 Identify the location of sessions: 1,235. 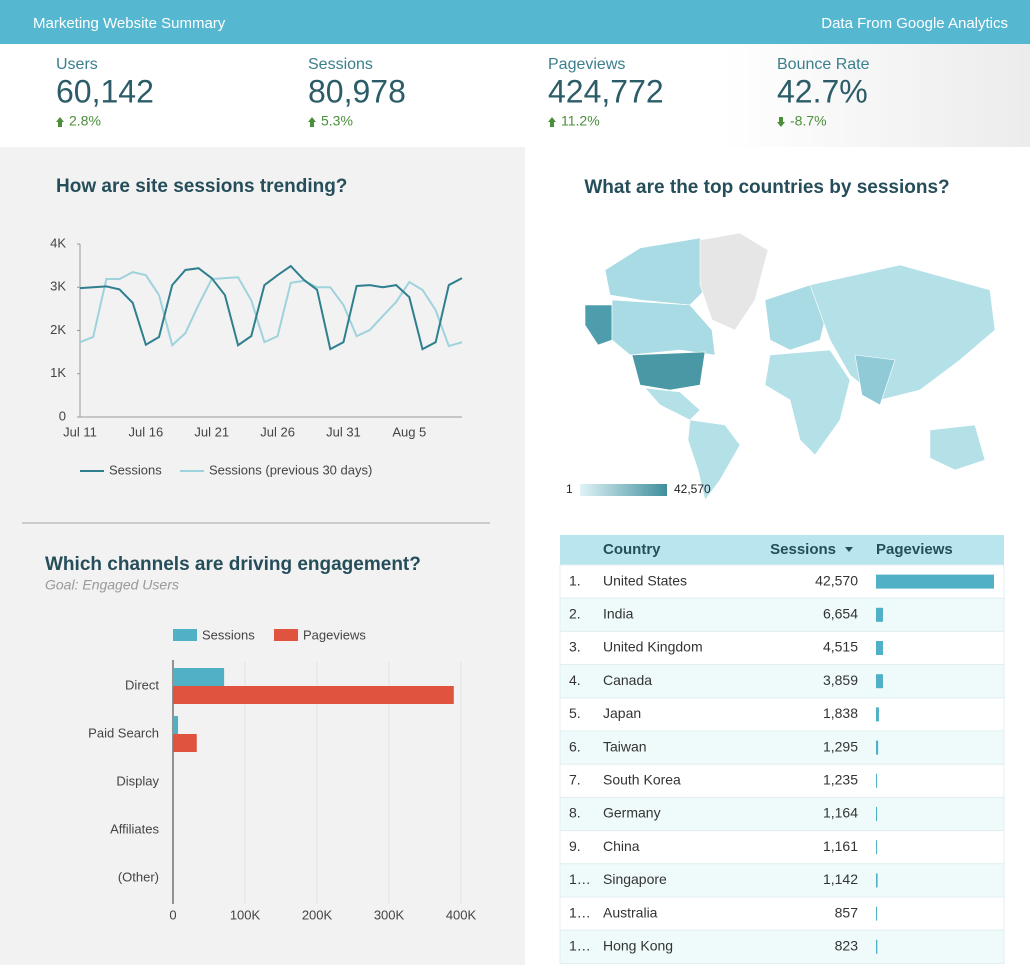
(840, 780).